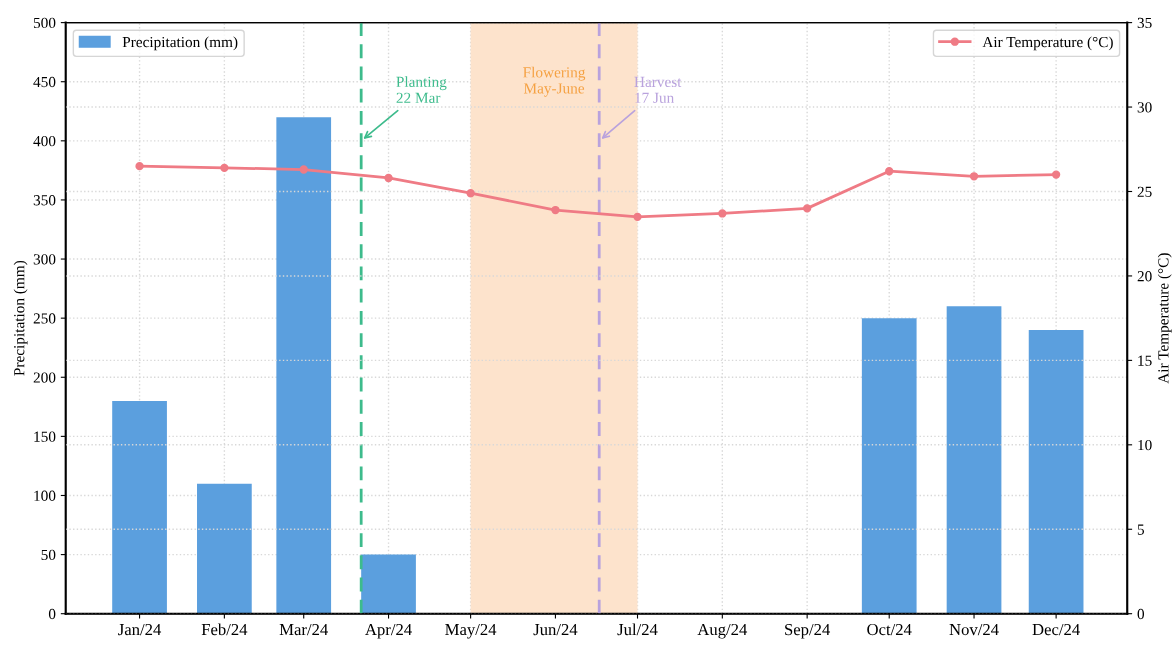  Describe the element at coordinates (555, 629) in the screenshot. I see `x-tick-label: Jun/24` at that location.